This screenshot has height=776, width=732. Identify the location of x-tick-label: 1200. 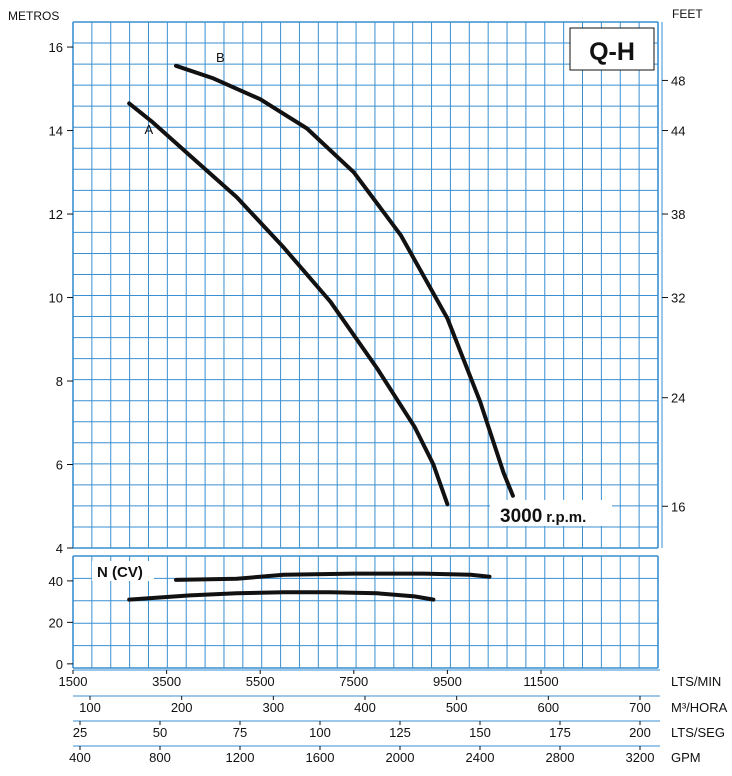
(240, 757).